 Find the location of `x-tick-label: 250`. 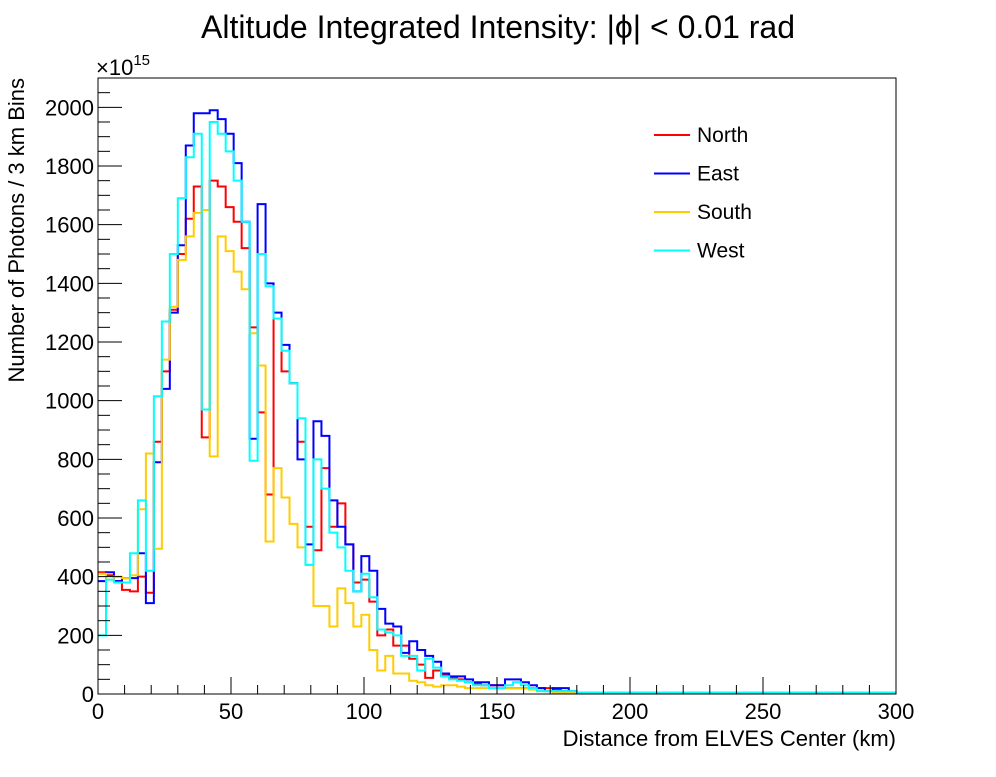

x-tick-label: 250 is located at coordinates (763, 711).